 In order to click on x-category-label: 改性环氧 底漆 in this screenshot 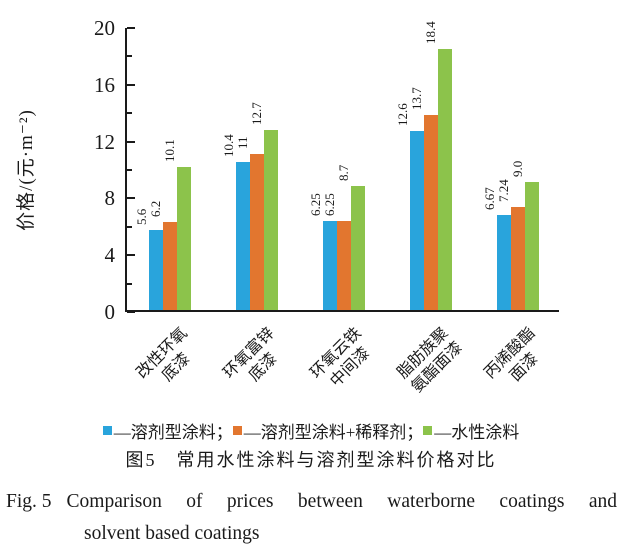, I will do `click(170, 361)`.